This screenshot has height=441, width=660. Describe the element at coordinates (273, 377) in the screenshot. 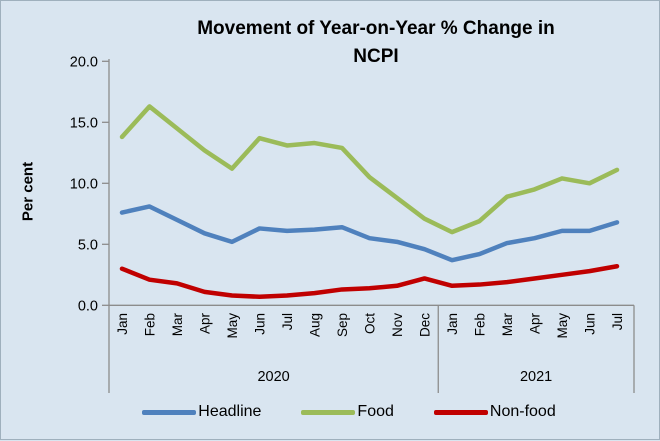

I see `year-group-label: 2020` at that location.